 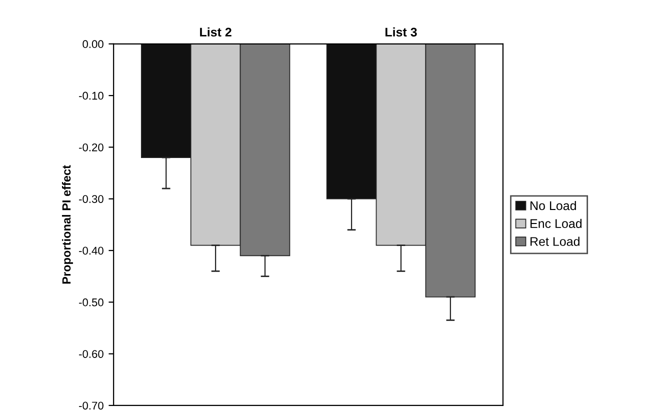 I want to click on y-axis-title: Proportional PI effect, so click(x=67, y=224).